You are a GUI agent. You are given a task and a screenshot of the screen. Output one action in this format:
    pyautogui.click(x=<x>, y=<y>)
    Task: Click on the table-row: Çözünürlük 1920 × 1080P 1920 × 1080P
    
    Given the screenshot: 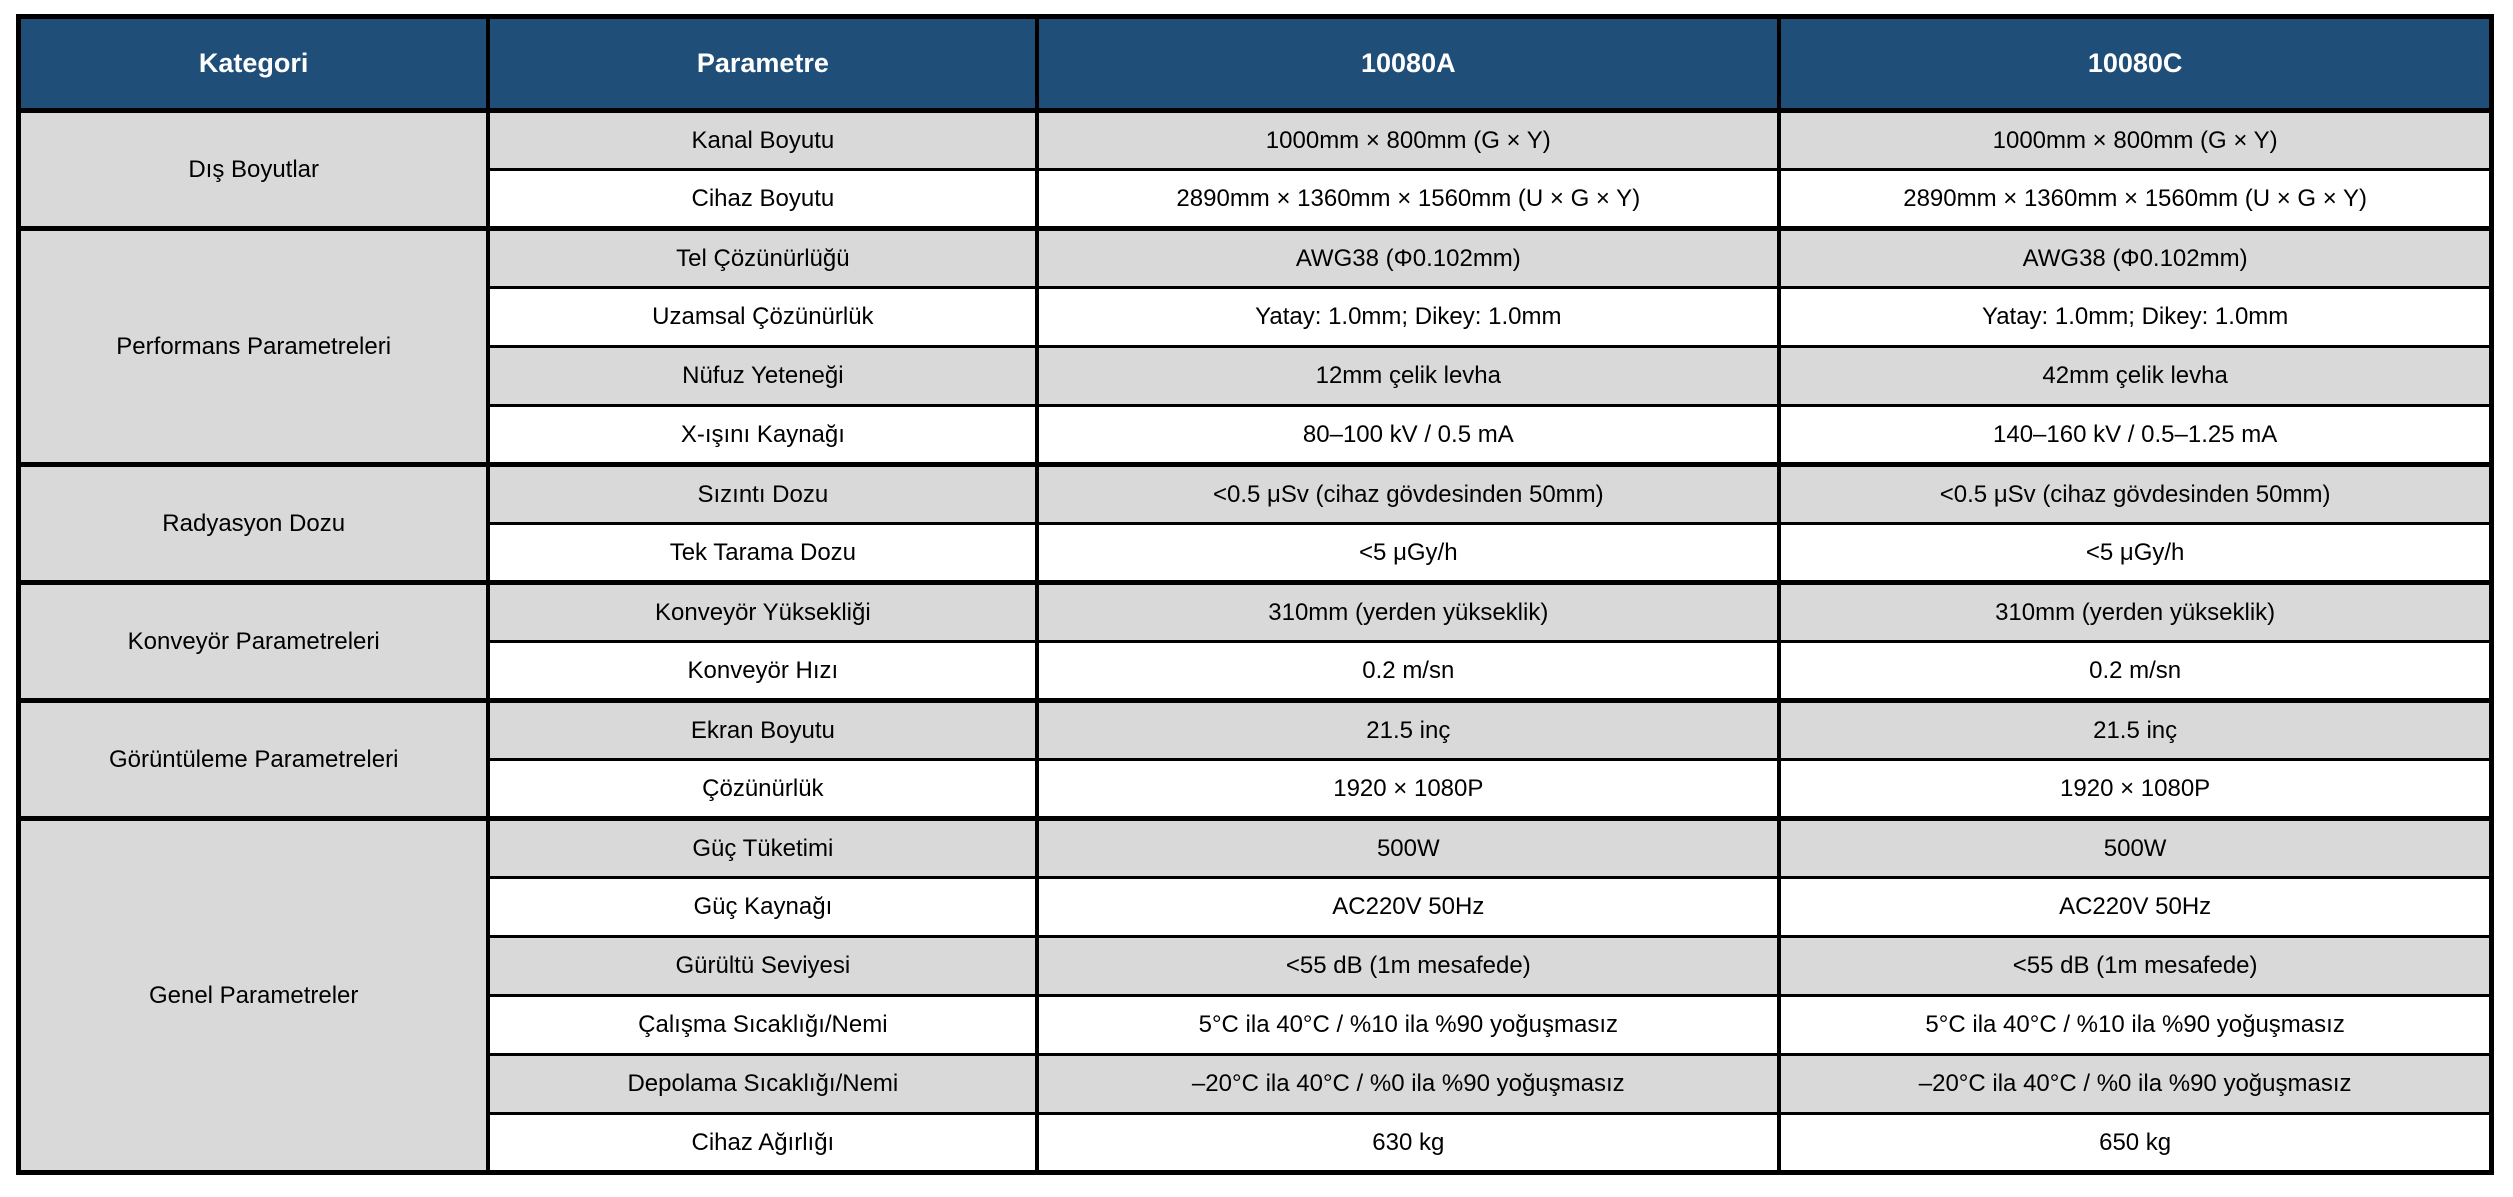 What is the action you would take?
    pyautogui.click(x=1256, y=789)
    